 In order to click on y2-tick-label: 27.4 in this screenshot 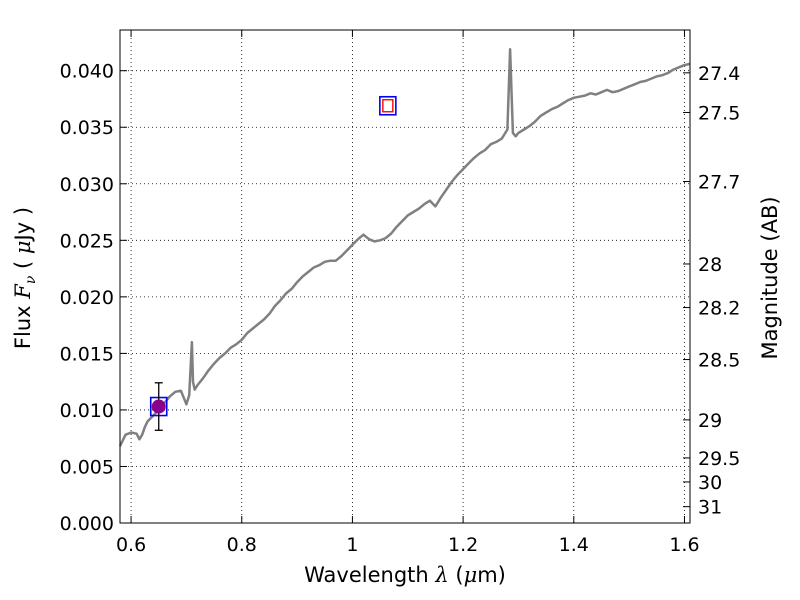, I will do `click(719, 74)`.